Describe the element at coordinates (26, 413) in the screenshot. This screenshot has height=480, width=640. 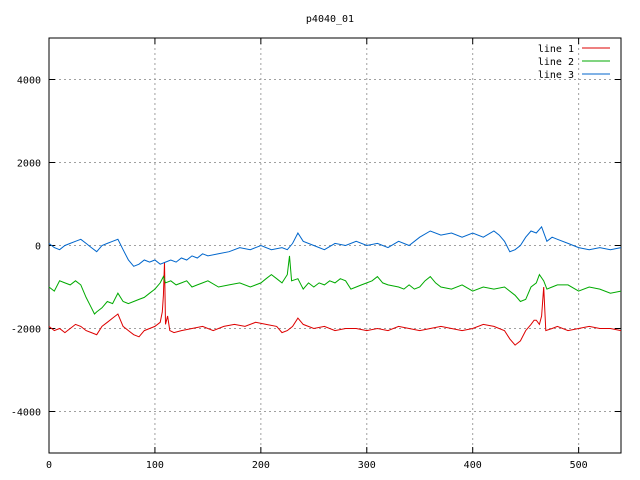
I see `y-tick-label: -4000` at that location.